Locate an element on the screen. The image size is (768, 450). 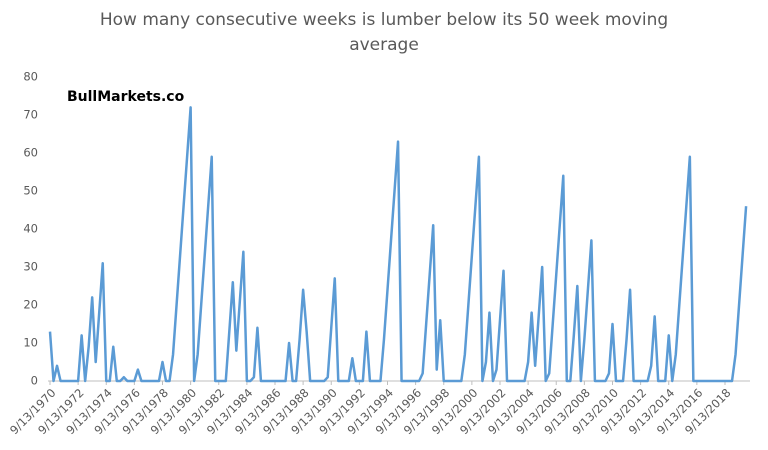
y-tick-label: 0 is located at coordinates (34, 381).